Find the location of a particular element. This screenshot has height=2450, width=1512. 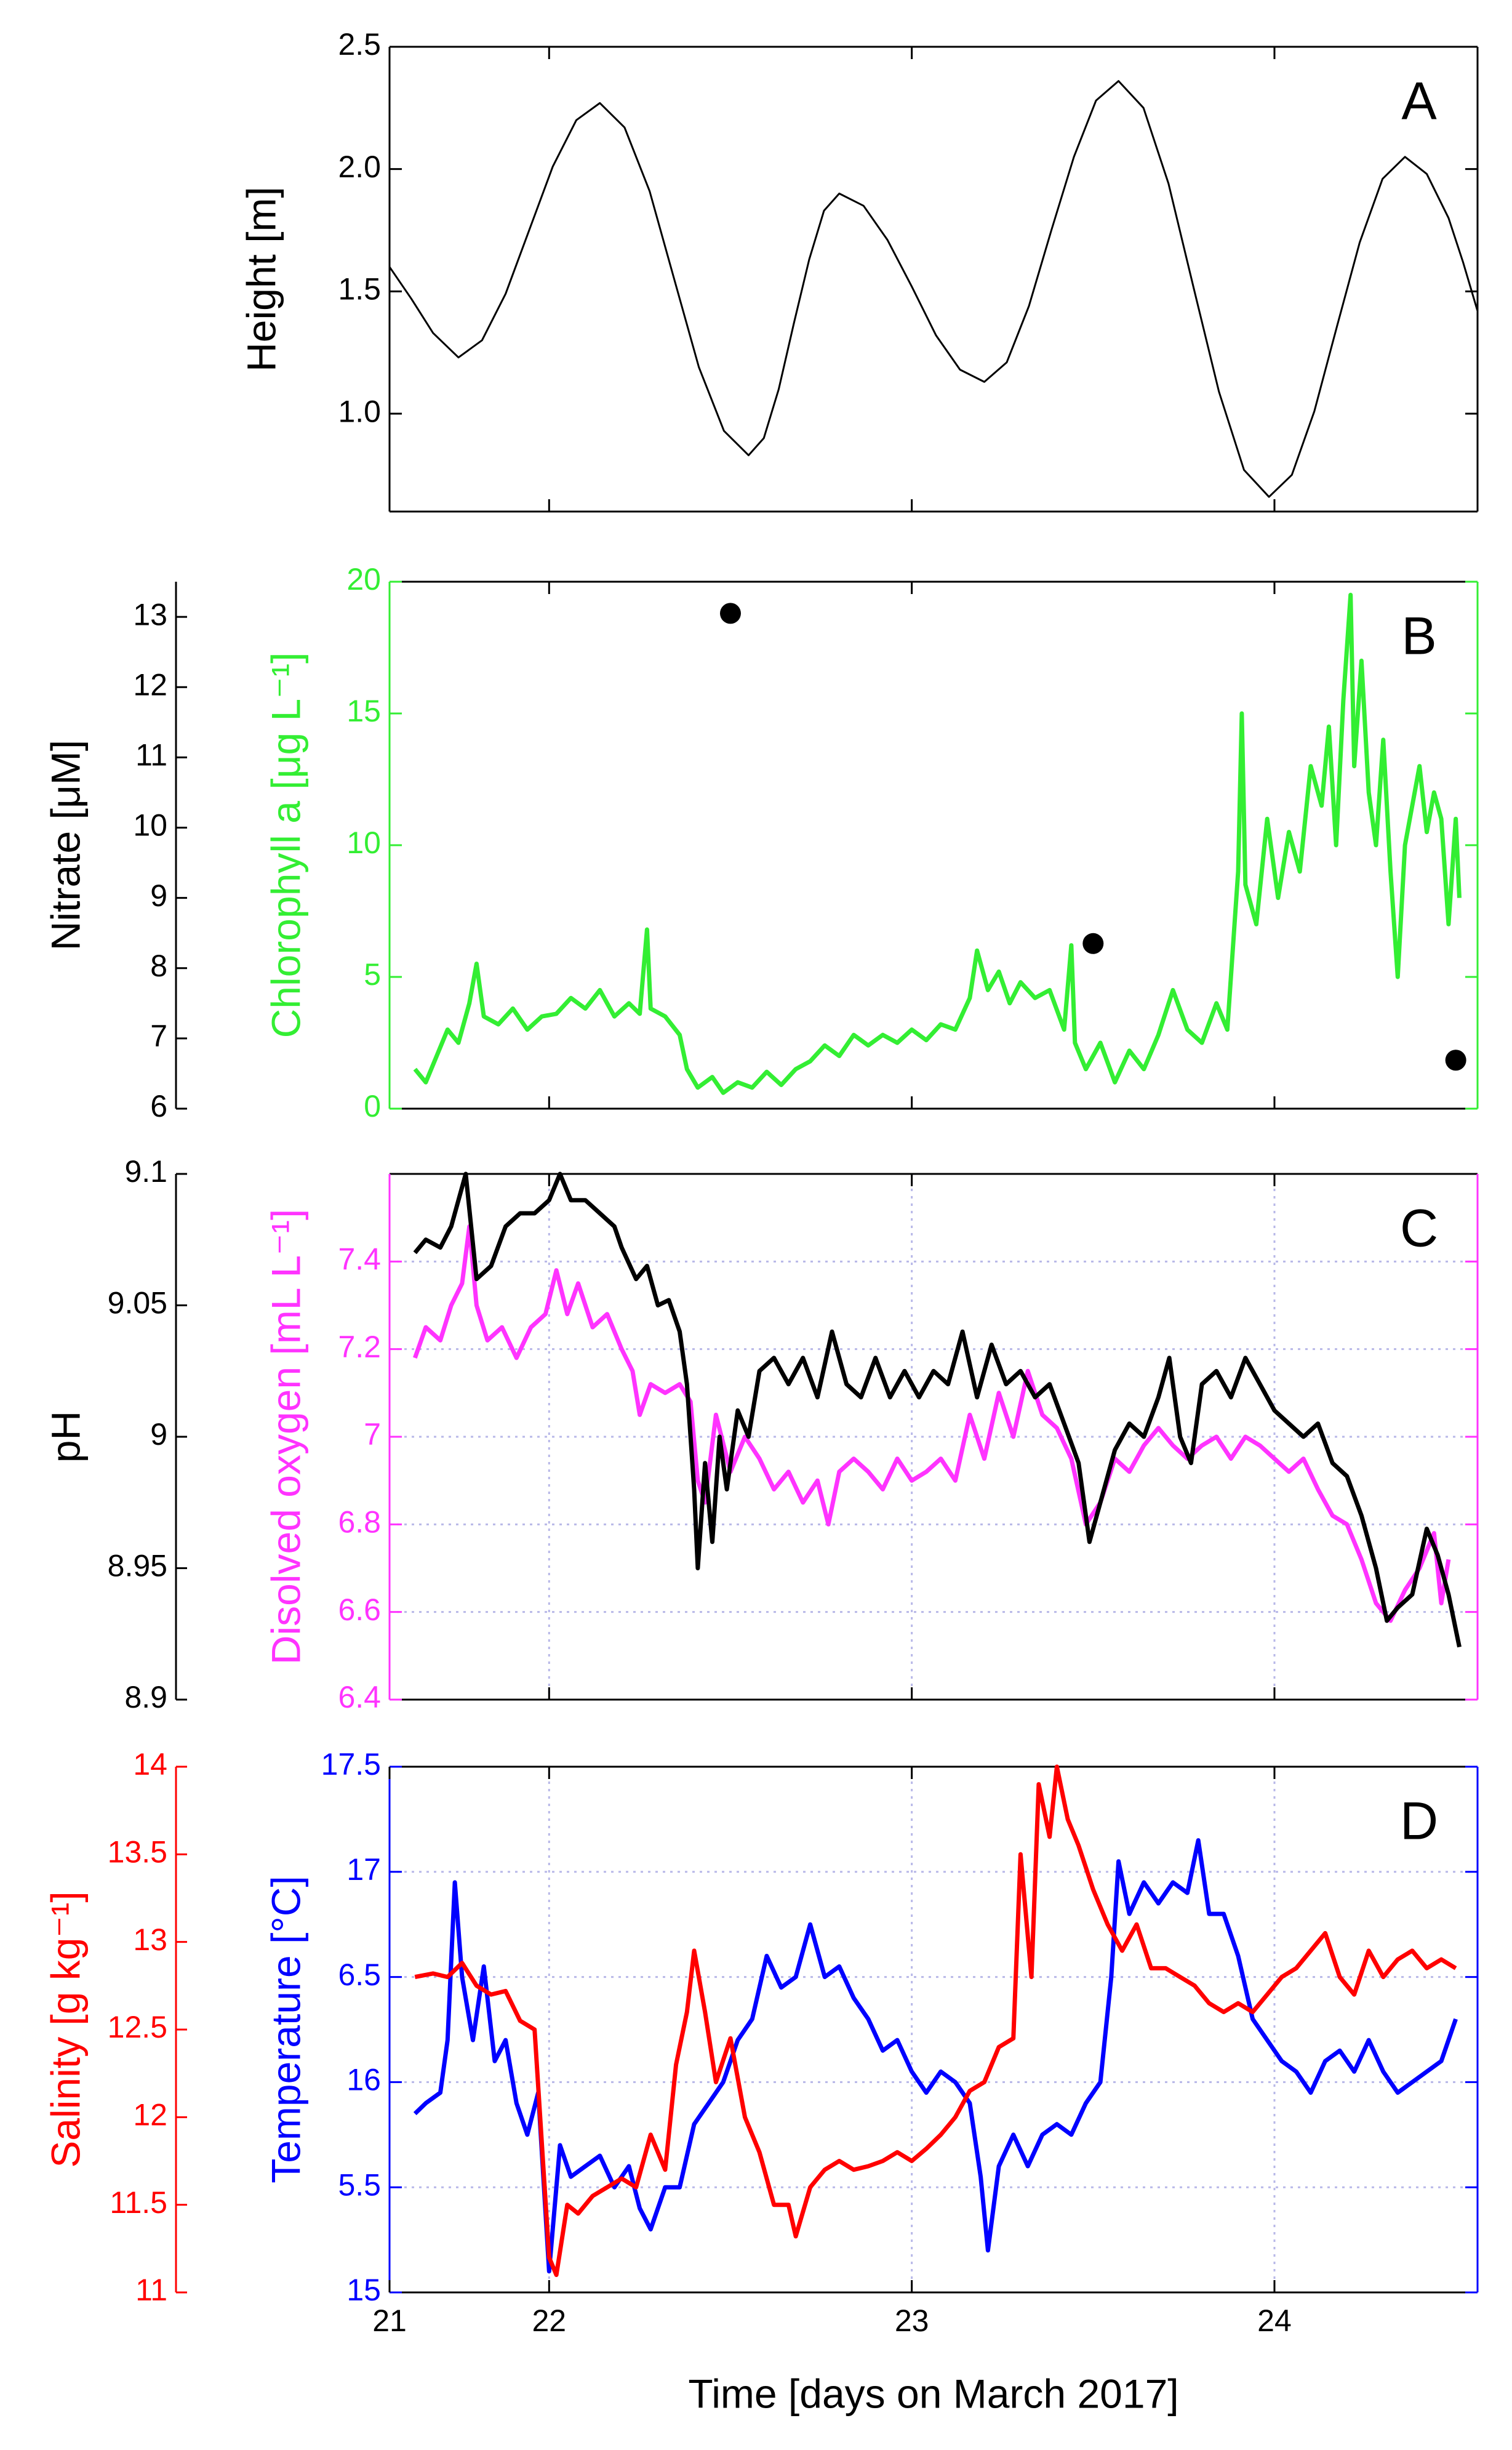

panel-letter: B is located at coordinates (1418, 636).